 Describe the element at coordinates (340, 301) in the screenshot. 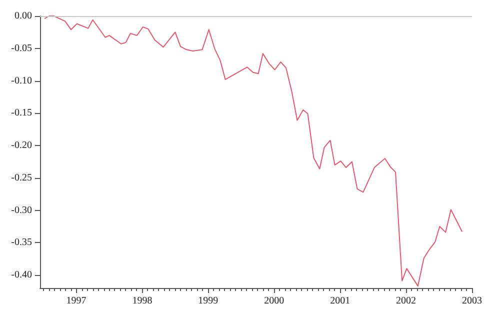

I see `x-tick-label: 2001` at that location.